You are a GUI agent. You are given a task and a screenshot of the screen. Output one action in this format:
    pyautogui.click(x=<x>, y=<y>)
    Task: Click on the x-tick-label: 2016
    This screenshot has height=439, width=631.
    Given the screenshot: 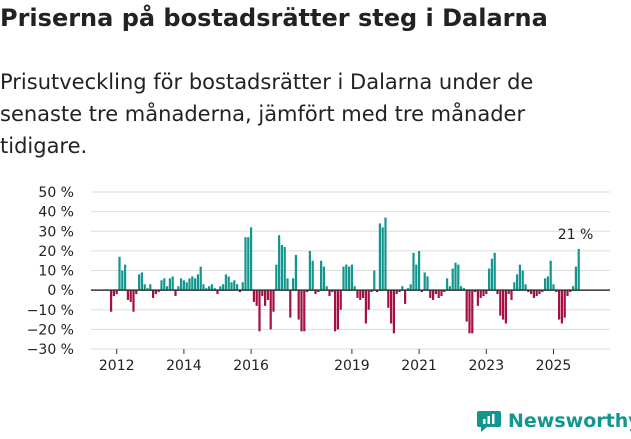 What is the action you would take?
    pyautogui.click(x=251, y=364)
    